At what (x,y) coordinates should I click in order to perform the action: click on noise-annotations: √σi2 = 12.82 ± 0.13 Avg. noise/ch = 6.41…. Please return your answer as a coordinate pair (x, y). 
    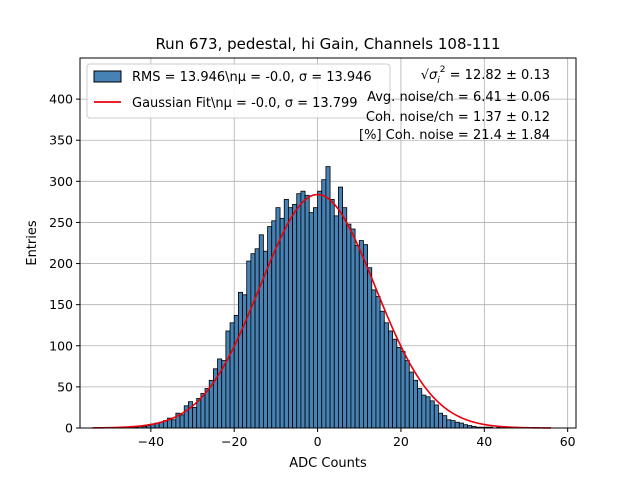
    Looking at the image, I should click on (454, 104).